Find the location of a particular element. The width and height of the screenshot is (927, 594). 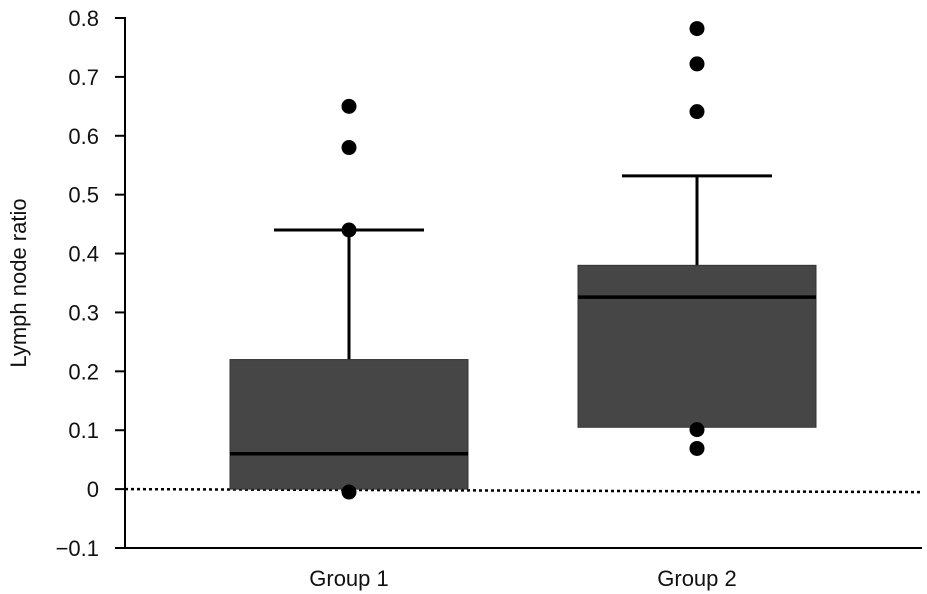

y-tick-label: −0.1 is located at coordinates (77, 548).